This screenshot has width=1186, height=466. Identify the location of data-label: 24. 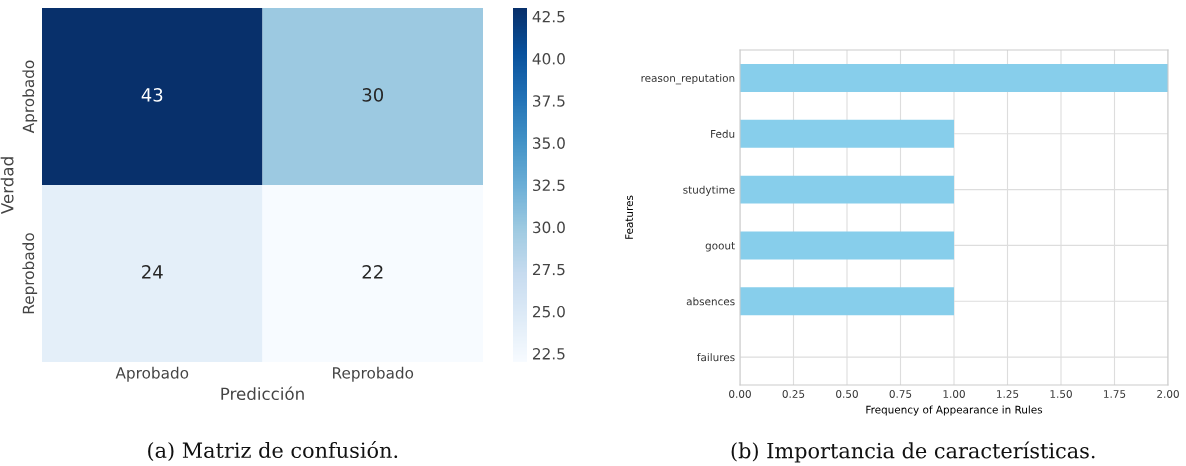
(152, 272).